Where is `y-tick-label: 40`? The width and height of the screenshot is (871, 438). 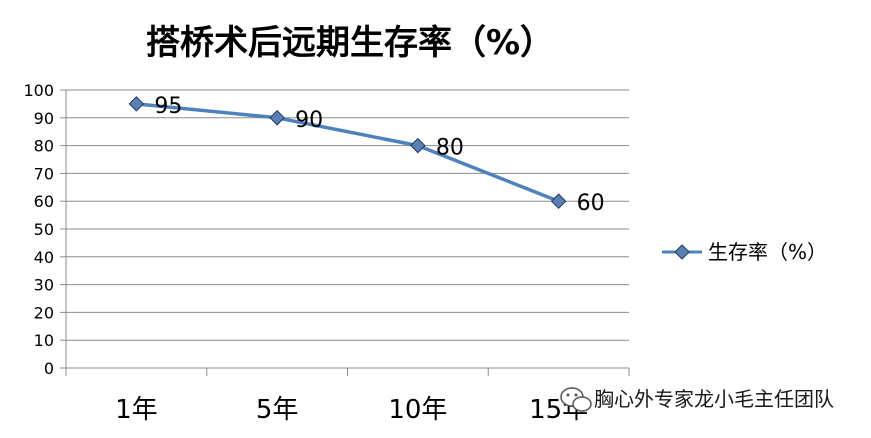
y-tick-label: 40 is located at coordinates (44, 257).